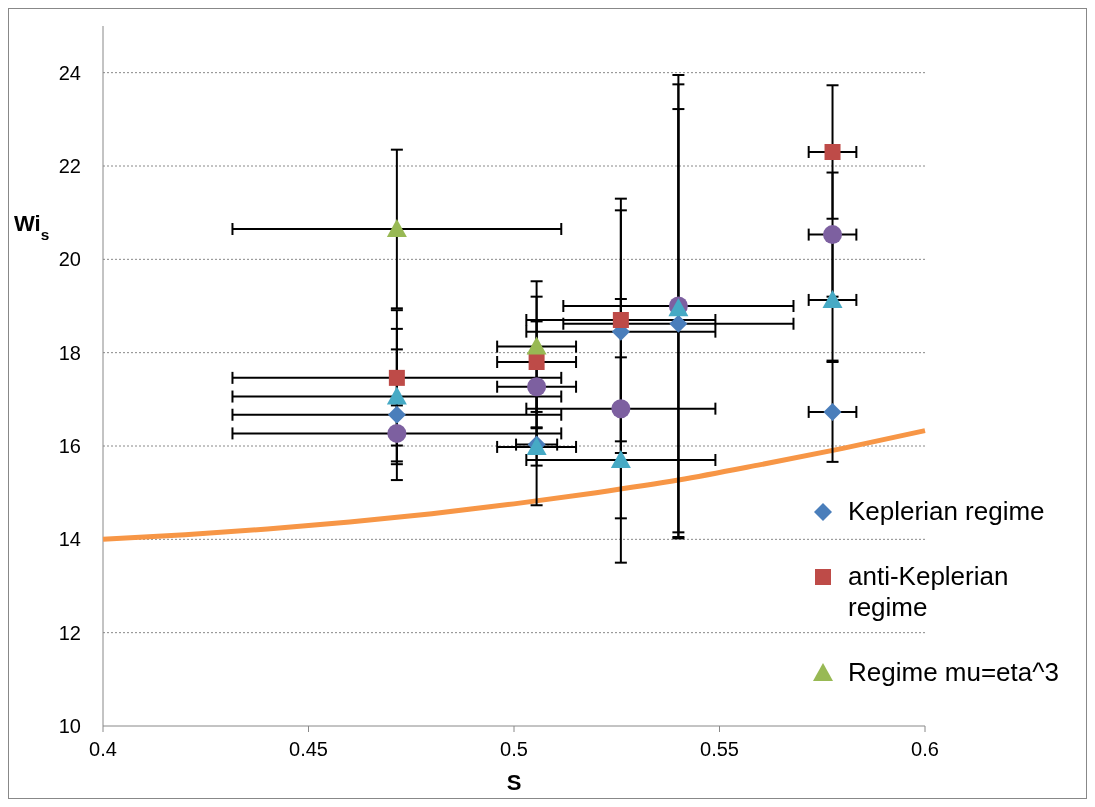 The width and height of the screenshot is (1095, 807). Describe the element at coordinates (308, 749) in the screenshot. I see `x-tick-label: 0.45` at that location.